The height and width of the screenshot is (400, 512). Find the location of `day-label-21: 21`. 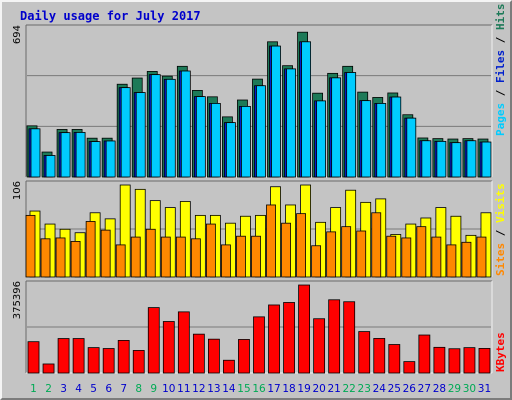

day-label-21: 21 is located at coordinates (333, 389).